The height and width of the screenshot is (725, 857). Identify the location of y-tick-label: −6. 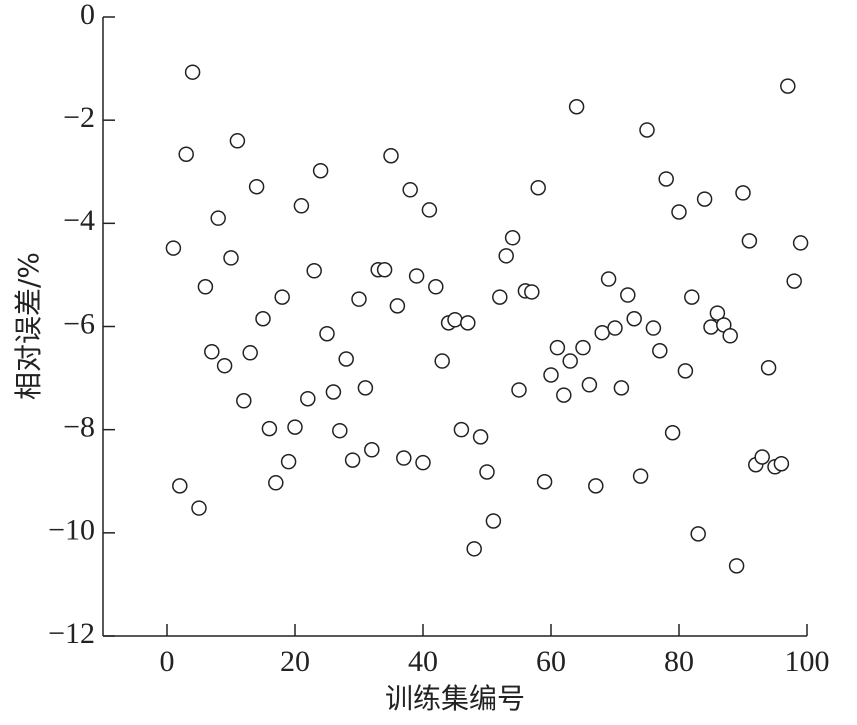
(79, 323).